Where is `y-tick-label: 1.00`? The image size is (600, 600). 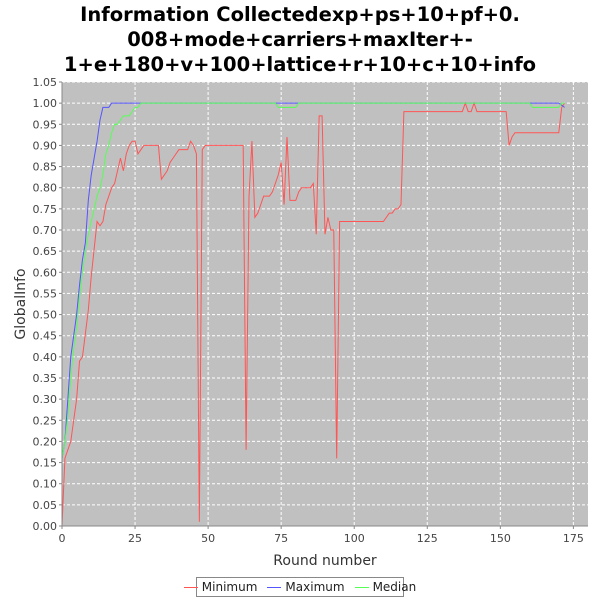 y-tick-label: 1.00 is located at coordinates (45, 103).